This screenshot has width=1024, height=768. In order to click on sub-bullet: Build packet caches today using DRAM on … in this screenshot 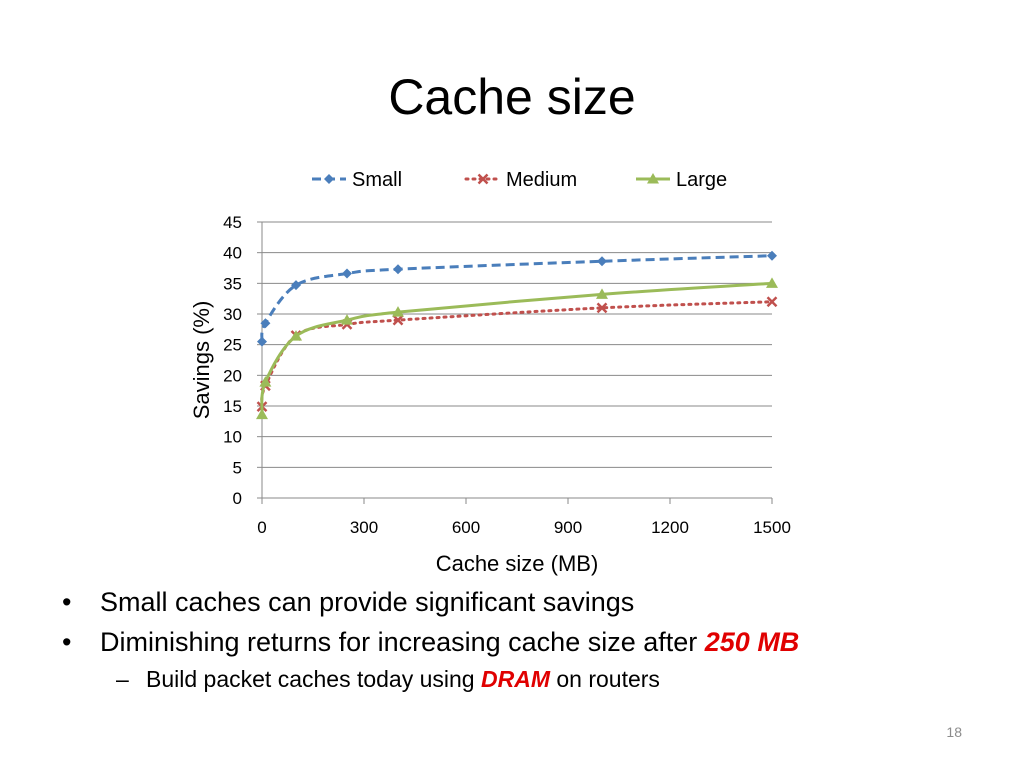, I will do `click(528, 679)`.